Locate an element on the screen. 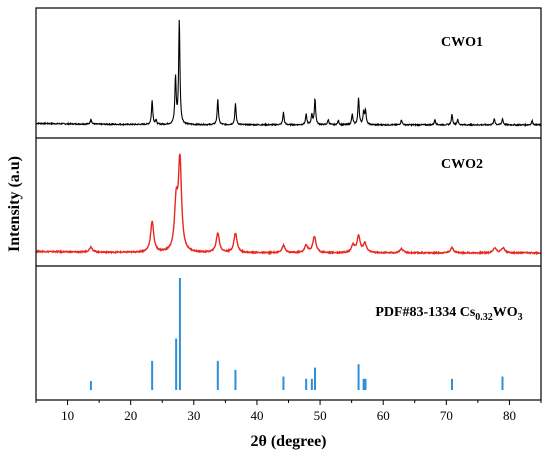  x-tick-label: 70 is located at coordinates (446, 415).